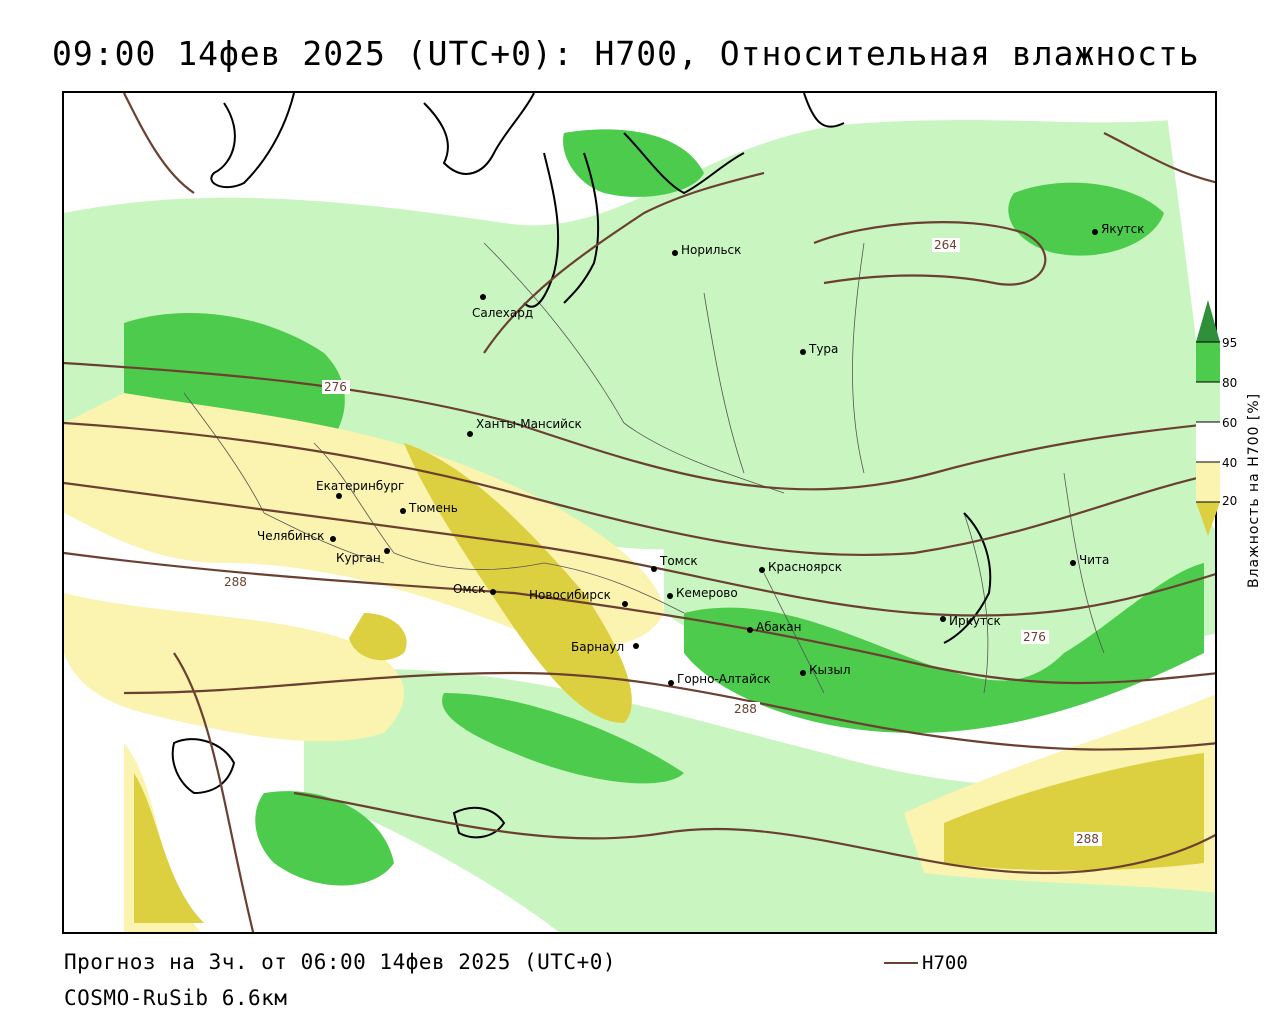  Describe the element at coordinates (433, 508) in the screenshot. I see `city-label: Тюмень` at that location.